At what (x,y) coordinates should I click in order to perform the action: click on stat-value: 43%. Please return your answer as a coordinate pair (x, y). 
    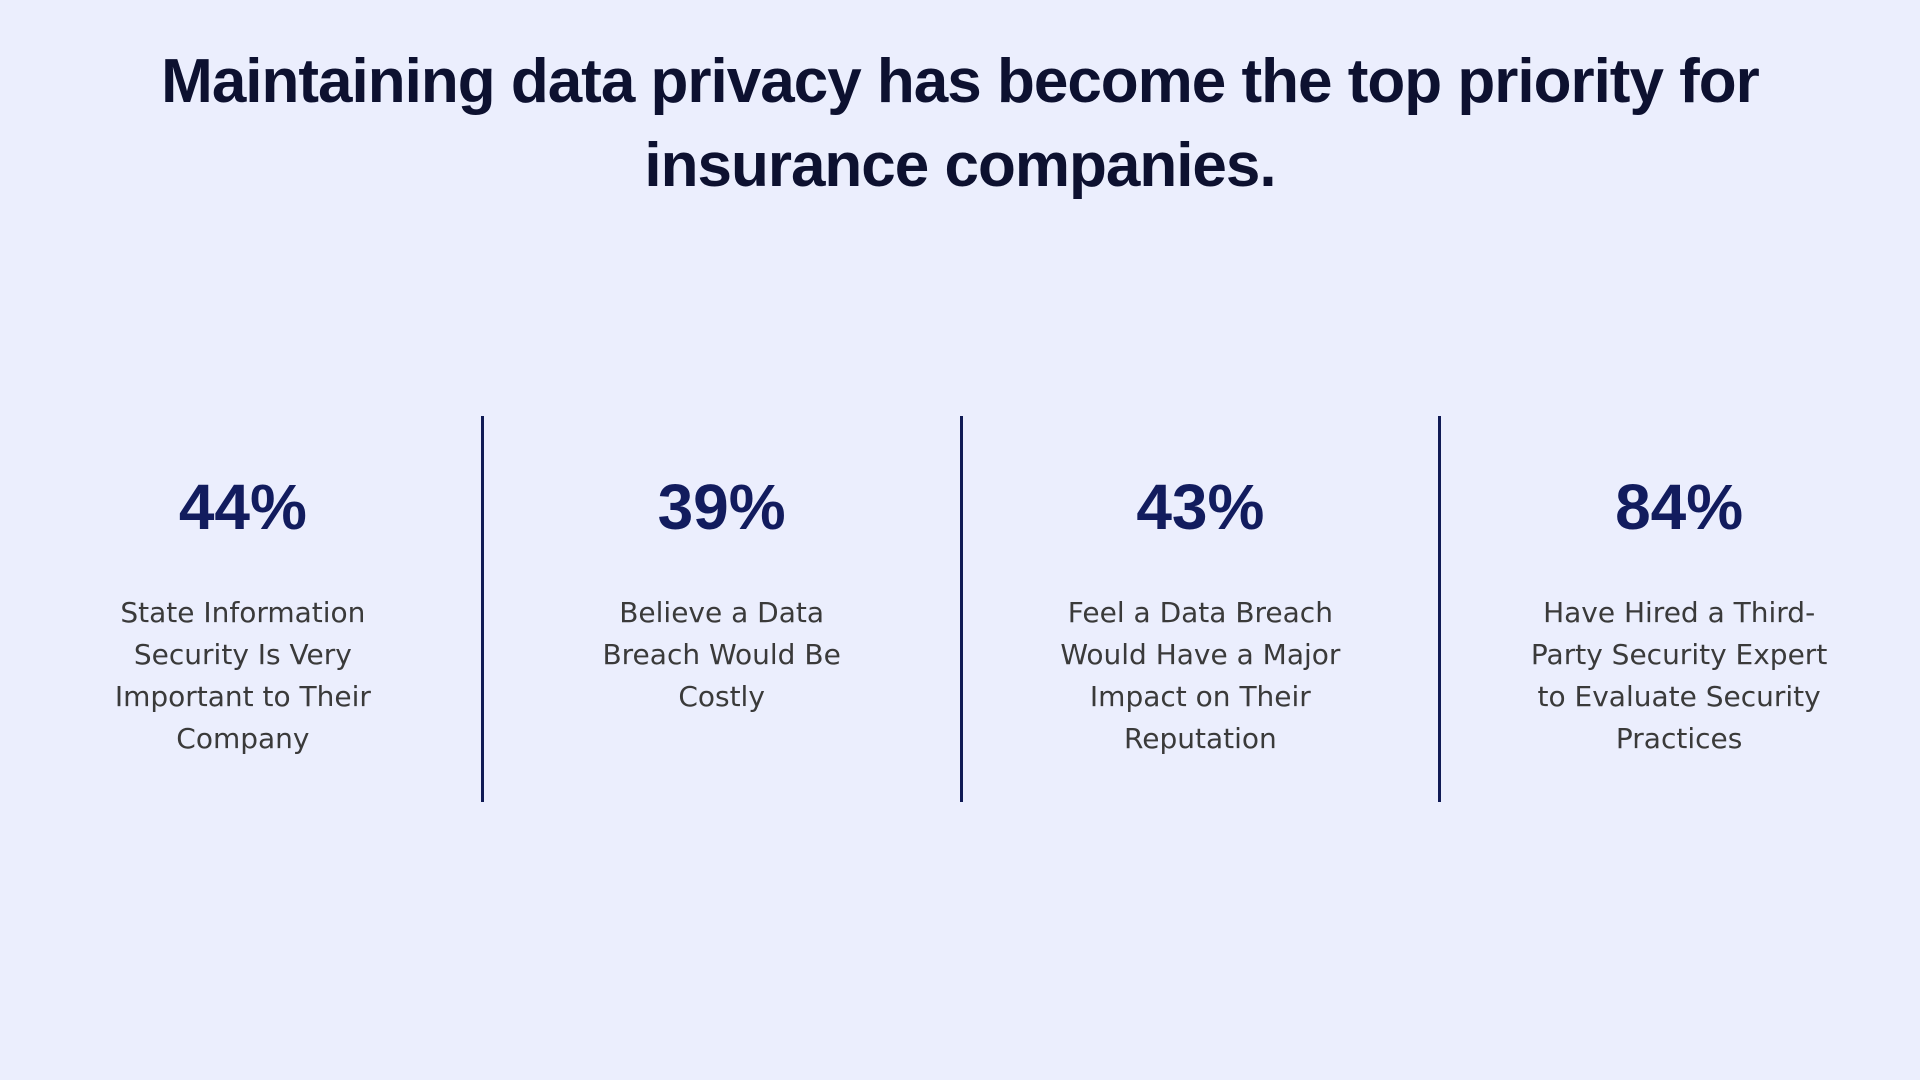
    Looking at the image, I should click on (1200, 507).